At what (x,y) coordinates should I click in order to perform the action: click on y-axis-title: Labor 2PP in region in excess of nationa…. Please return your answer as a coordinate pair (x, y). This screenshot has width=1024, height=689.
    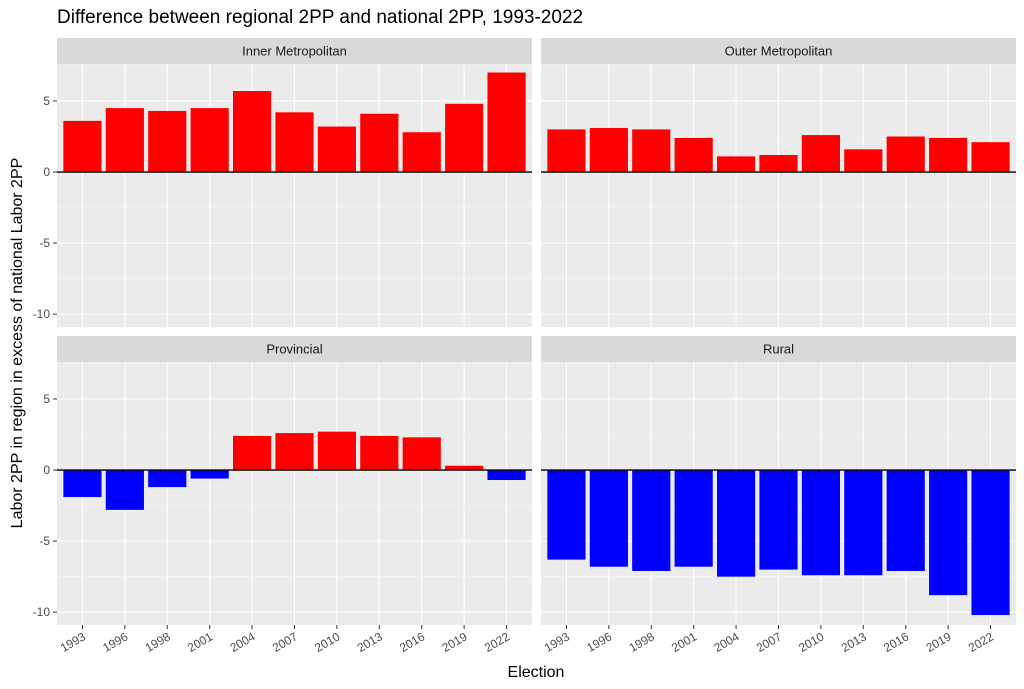
    Looking at the image, I should click on (17, 343).